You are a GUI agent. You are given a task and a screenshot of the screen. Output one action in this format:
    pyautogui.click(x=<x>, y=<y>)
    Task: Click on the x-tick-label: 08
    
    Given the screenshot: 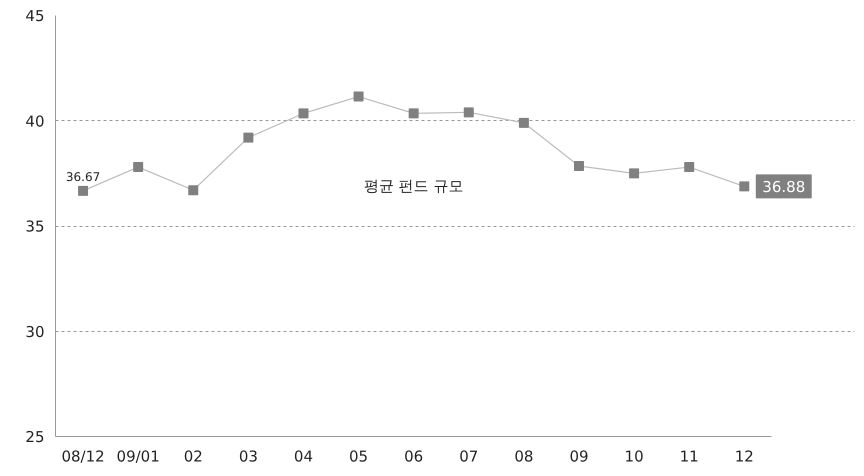 What is the action you would take?
    pyautogui.click(x=524, y=457)
    